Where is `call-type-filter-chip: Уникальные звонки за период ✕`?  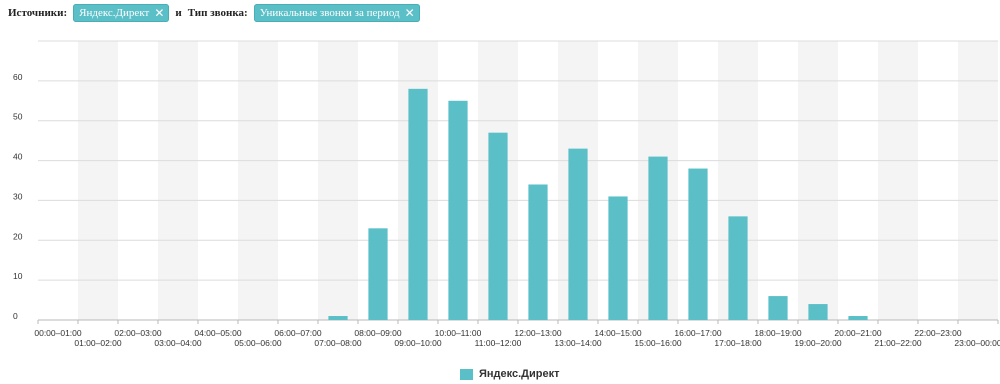
call-type-filter-chip: Уникальные звонки за период ✕ is located at coordinates (336, 13).